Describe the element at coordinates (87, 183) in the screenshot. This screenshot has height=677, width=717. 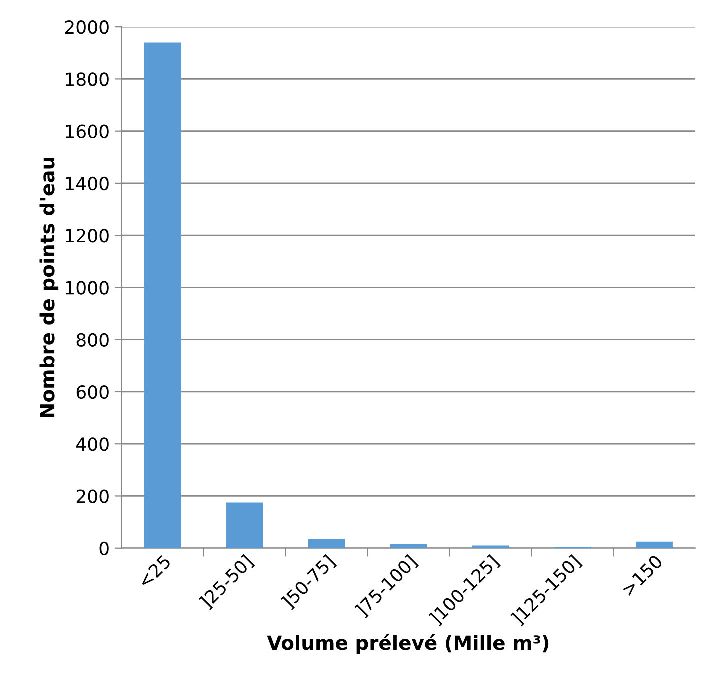
I see `y-tick-label: 1400` at that location.